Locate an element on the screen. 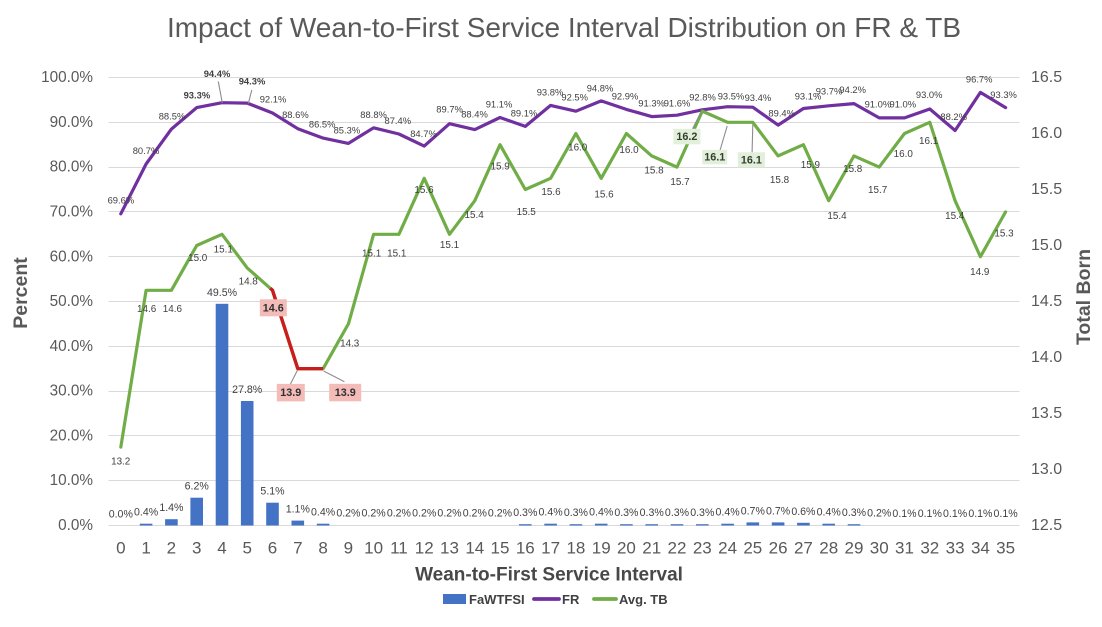 The image size is (1102, 627). svg-text: 30.0% is located at coordinates (72, 391).